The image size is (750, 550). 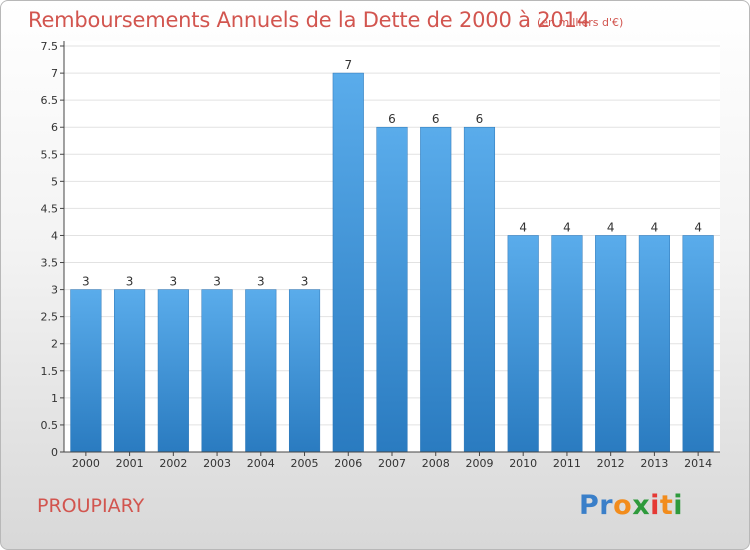 What do you see at coordinates (173, 463) in the screenshot?
I see `x-tick-label: 2002` at bounding box center [173, 463].